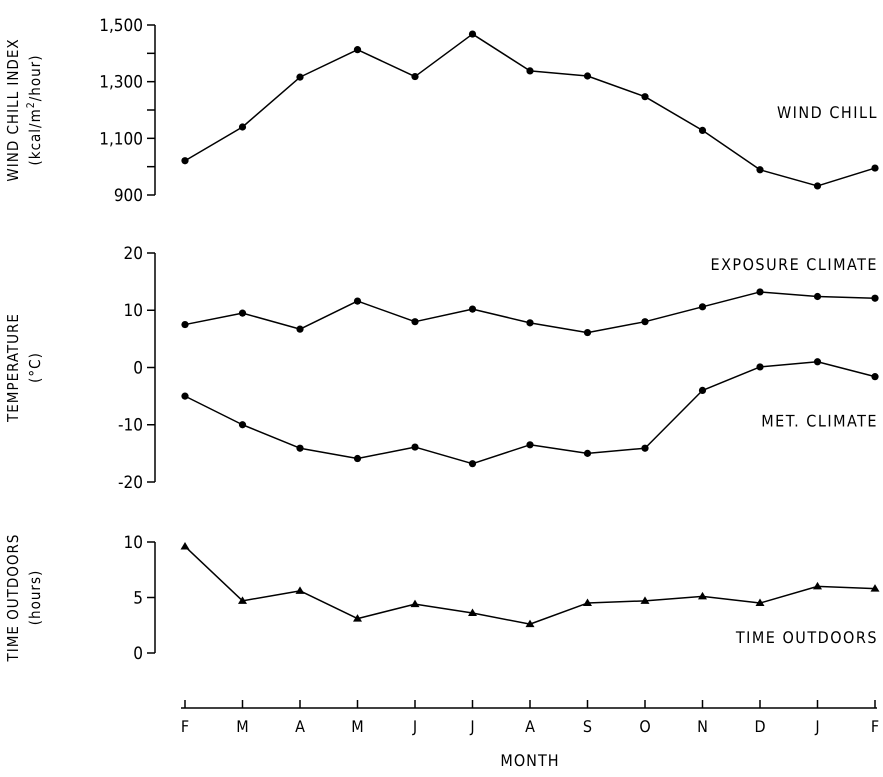 Image resolution: width=883 pixels, height=777 pixels. I want to click on y-tick-label: 1,300, so click(121, 82).